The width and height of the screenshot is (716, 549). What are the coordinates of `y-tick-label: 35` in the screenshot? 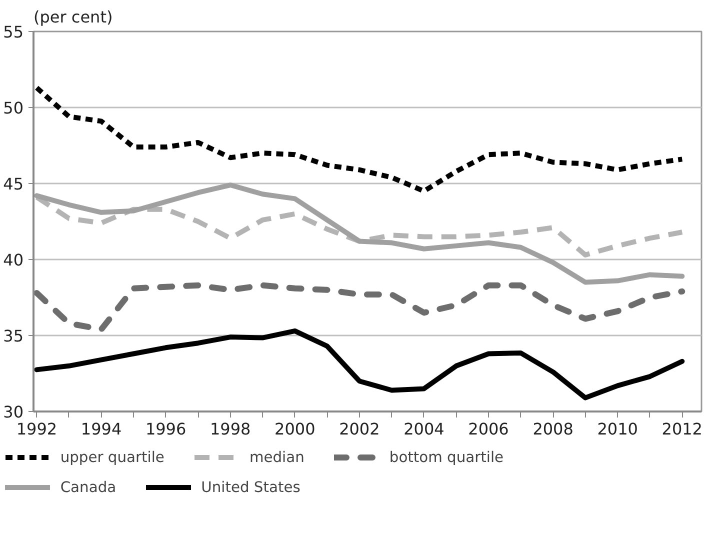 It's located at (13, 336).